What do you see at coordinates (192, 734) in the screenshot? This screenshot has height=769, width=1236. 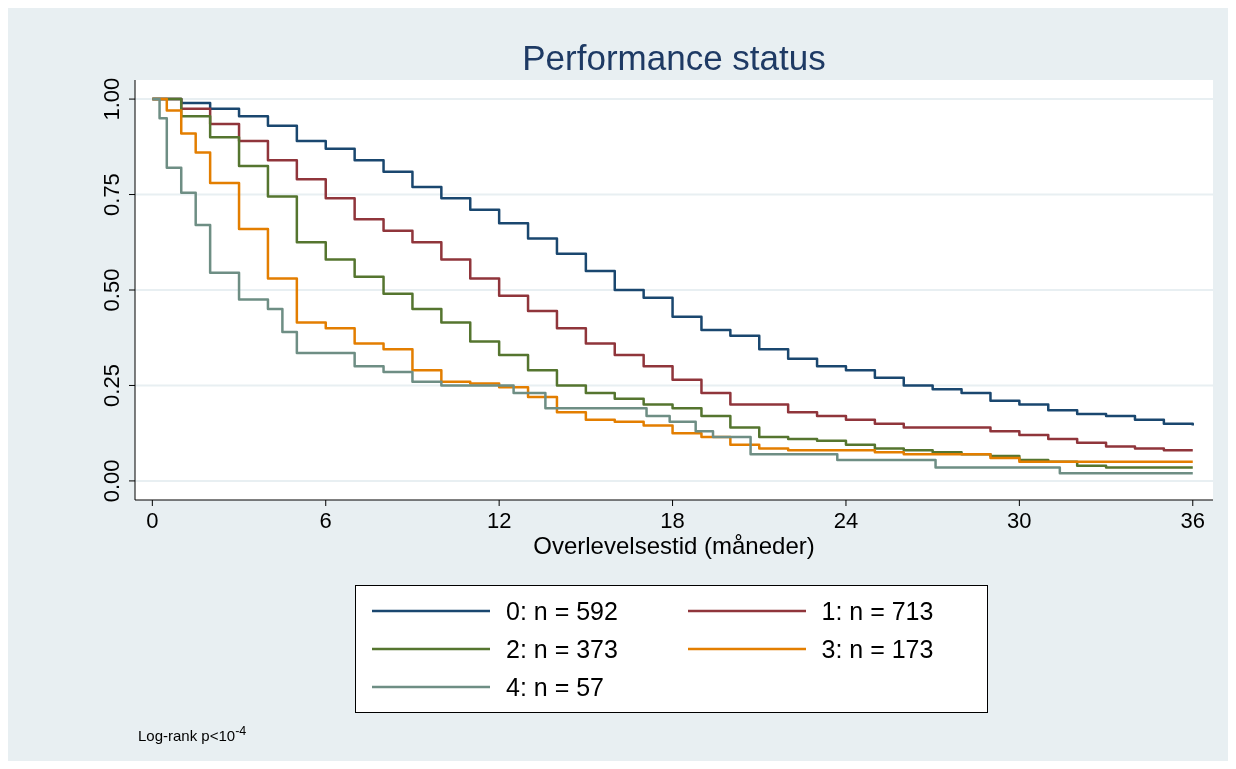 I see `text: Log-rank p<10$^{-4}$` at bounding box center [192, 734].